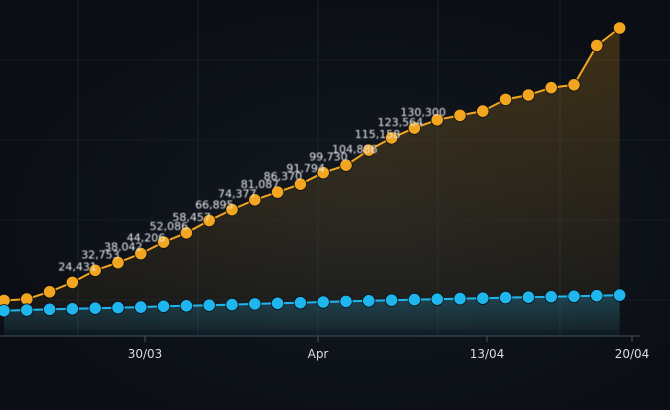 The height and width of the screenshot is (410, 670). Describe the element at coordinates (318, 354) in the screenshot. I see `x-tick-label: Apr` at that location.